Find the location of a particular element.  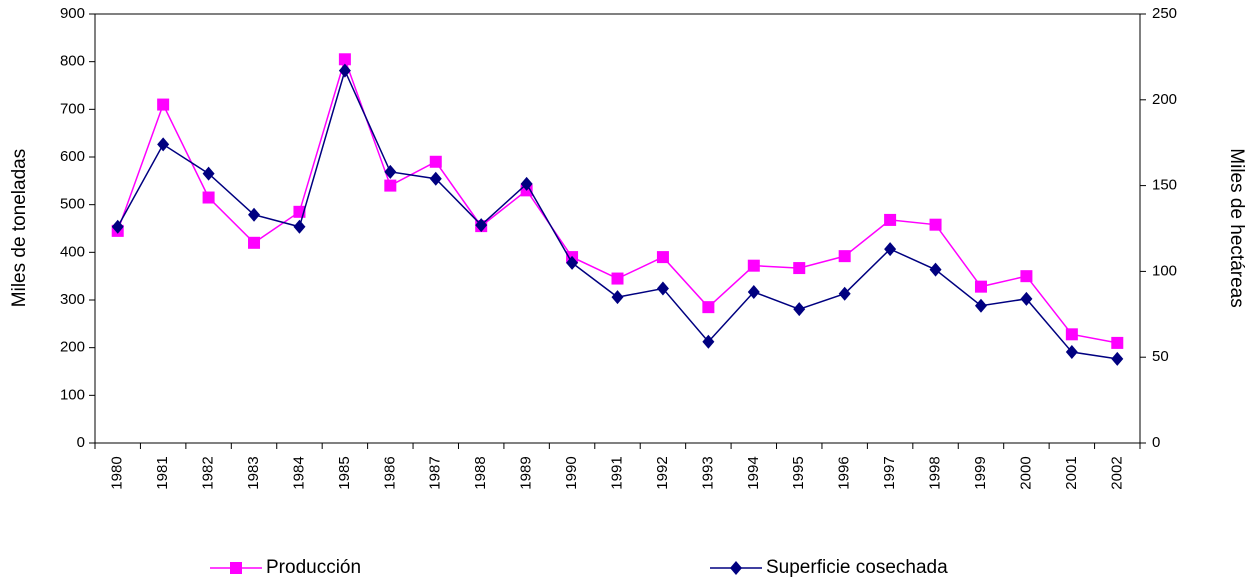

x-tick-label: 2001 is located at coordinates (1071, 472).